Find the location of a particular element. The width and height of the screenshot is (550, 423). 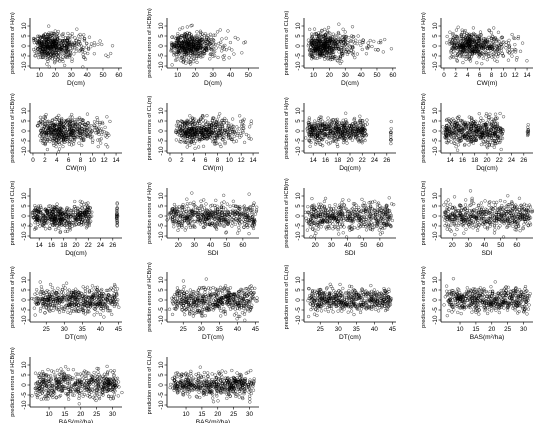

x-tick-label: 40 is located at coordinates (231, 75).